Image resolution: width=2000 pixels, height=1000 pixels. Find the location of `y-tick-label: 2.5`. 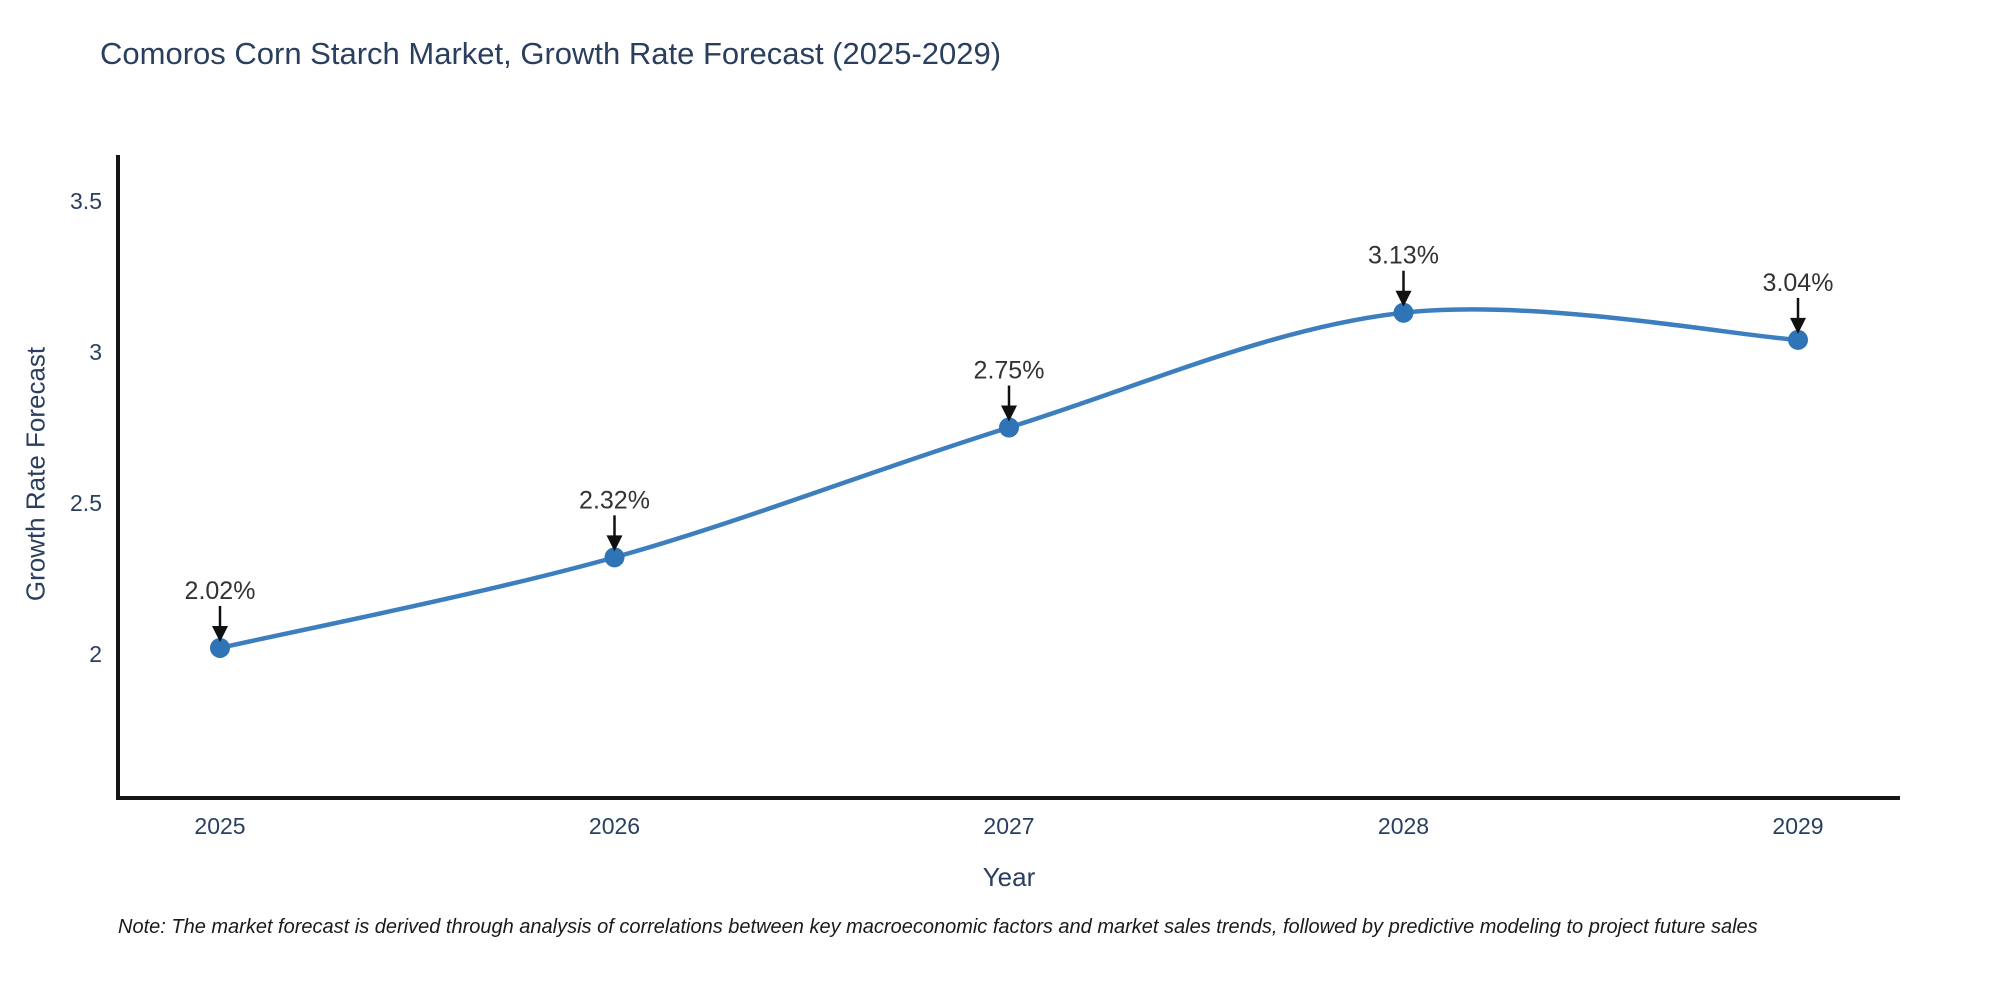

y-tick-label: 2.5 is located at coordinates (86, 503).